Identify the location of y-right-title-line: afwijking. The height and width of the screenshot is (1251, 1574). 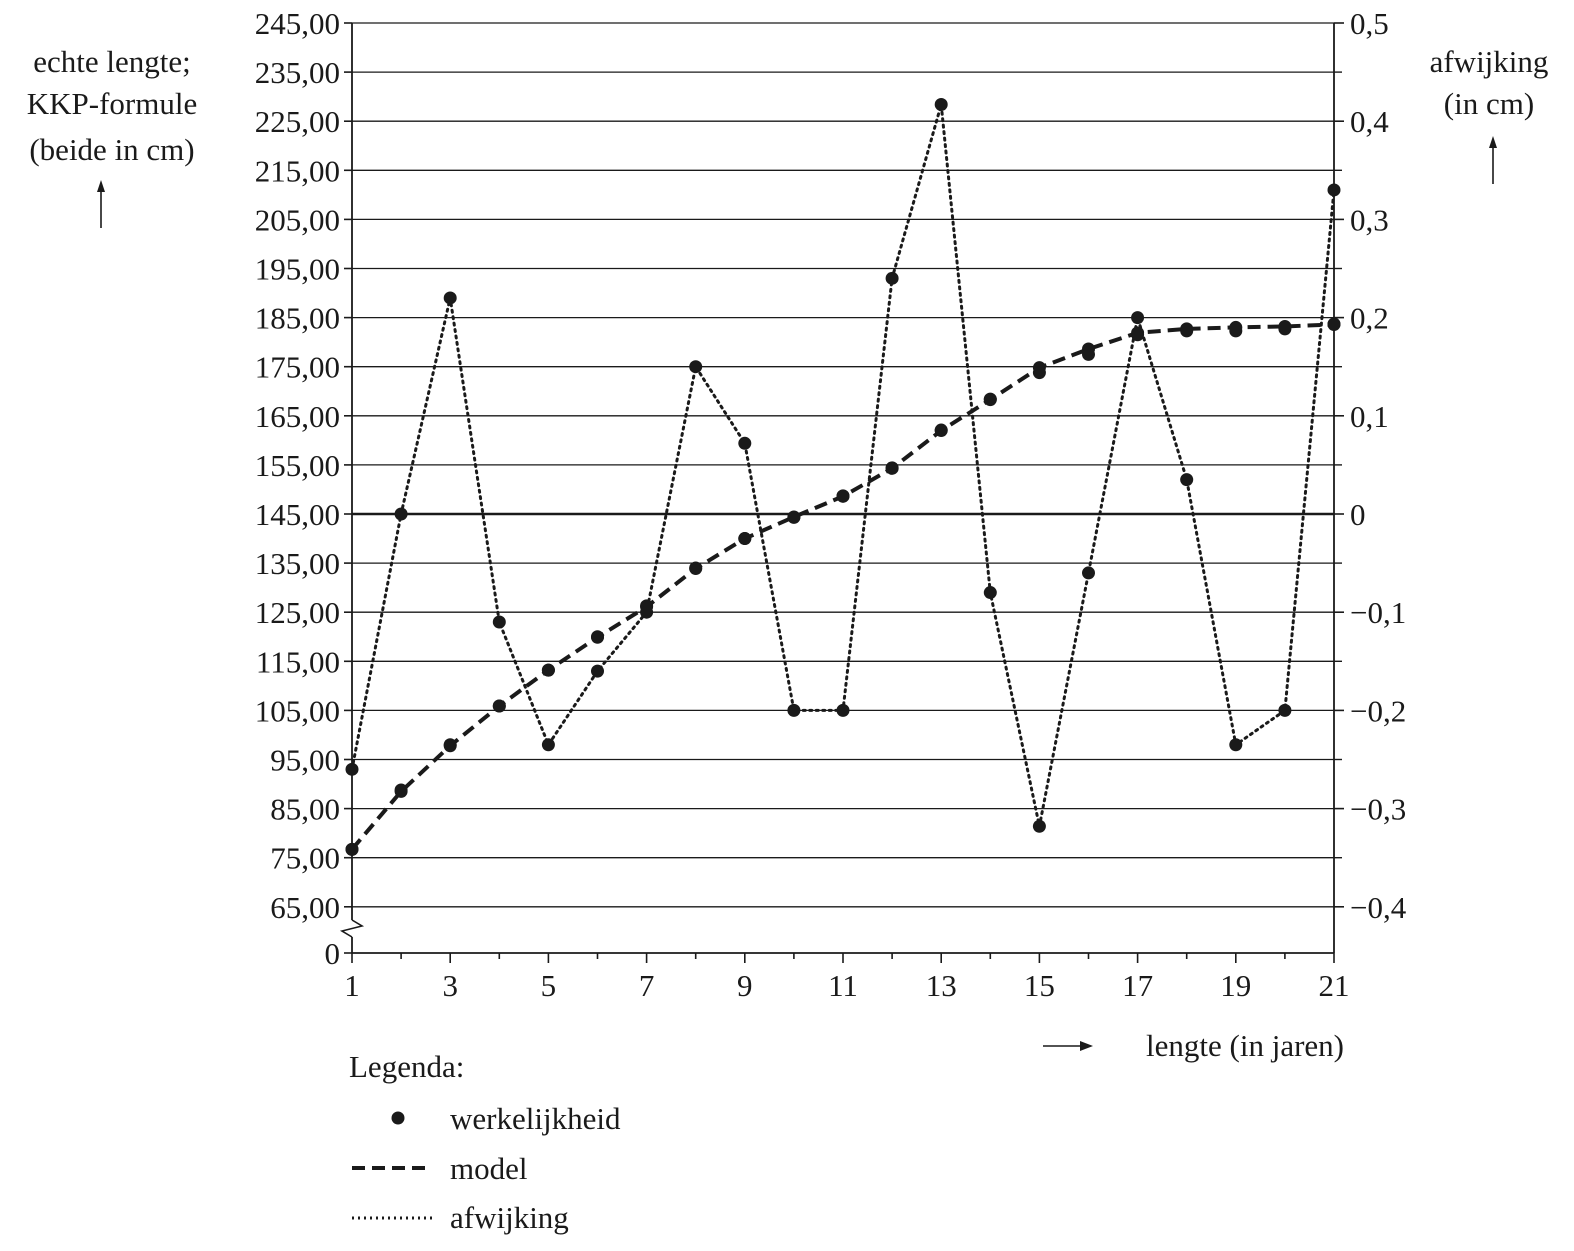
(1489, 61).